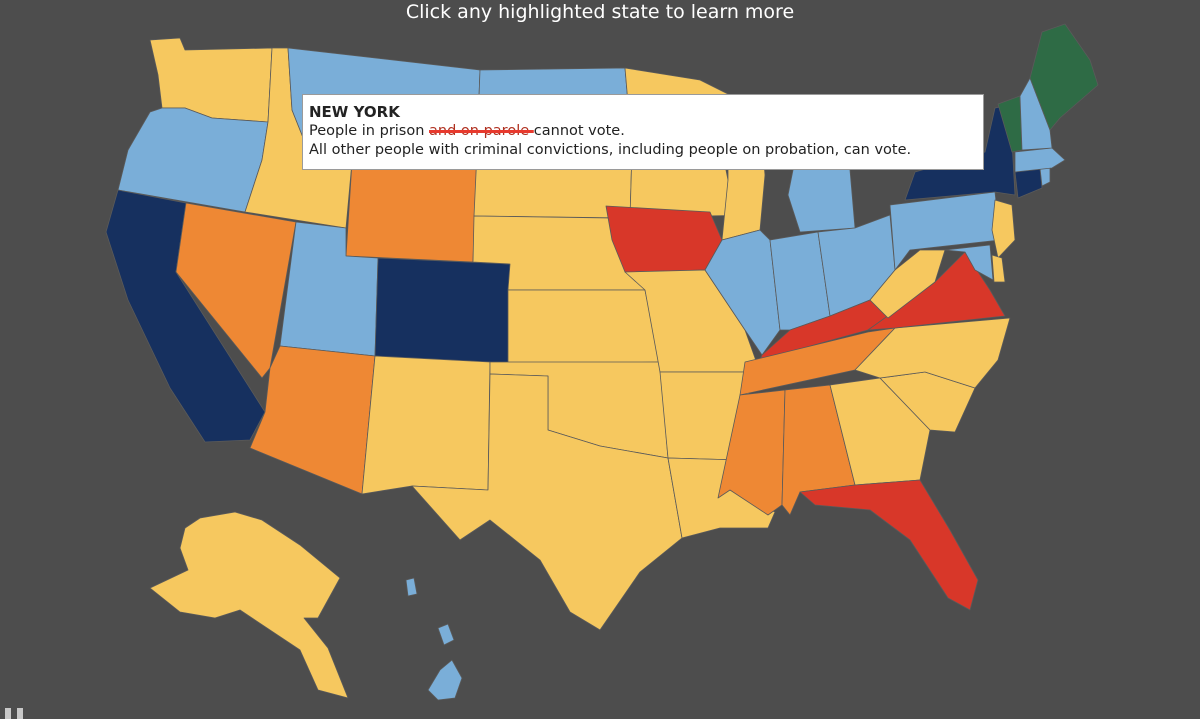  I want to click on state-maryland, so click(969, 262).